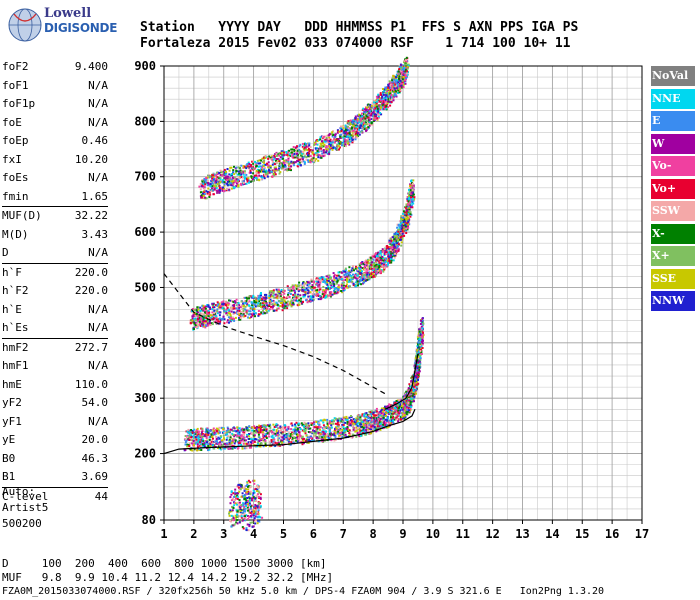  What do you see at coordinates (223, 534) in the screenshot?
I see `x-tick-label: 3` at bounding box center [223, 534].